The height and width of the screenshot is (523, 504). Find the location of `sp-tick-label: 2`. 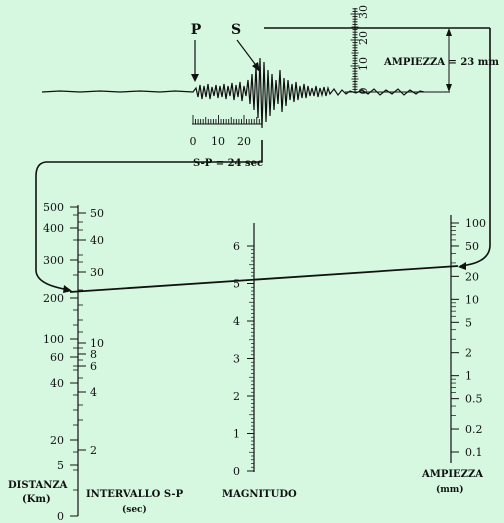

sp-tick-label: 2 is located at coordinates (93, 450).